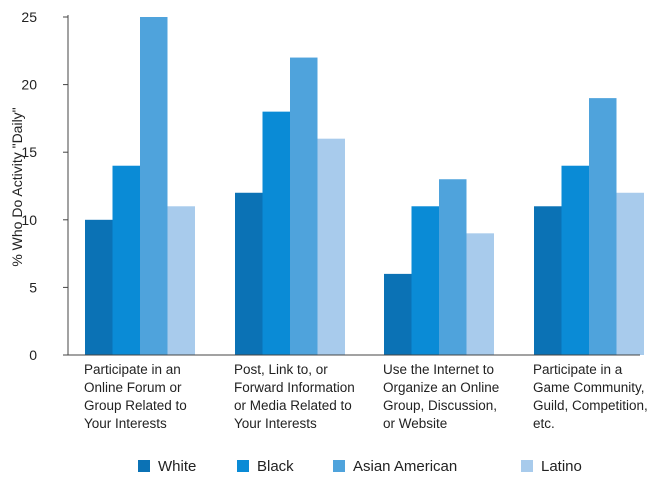 Image resolution: width=659 pixels, height=478 pixels. Describe the element at coordinates (275, 466) in the screenshot. I see `legend-label: Black` at that location.